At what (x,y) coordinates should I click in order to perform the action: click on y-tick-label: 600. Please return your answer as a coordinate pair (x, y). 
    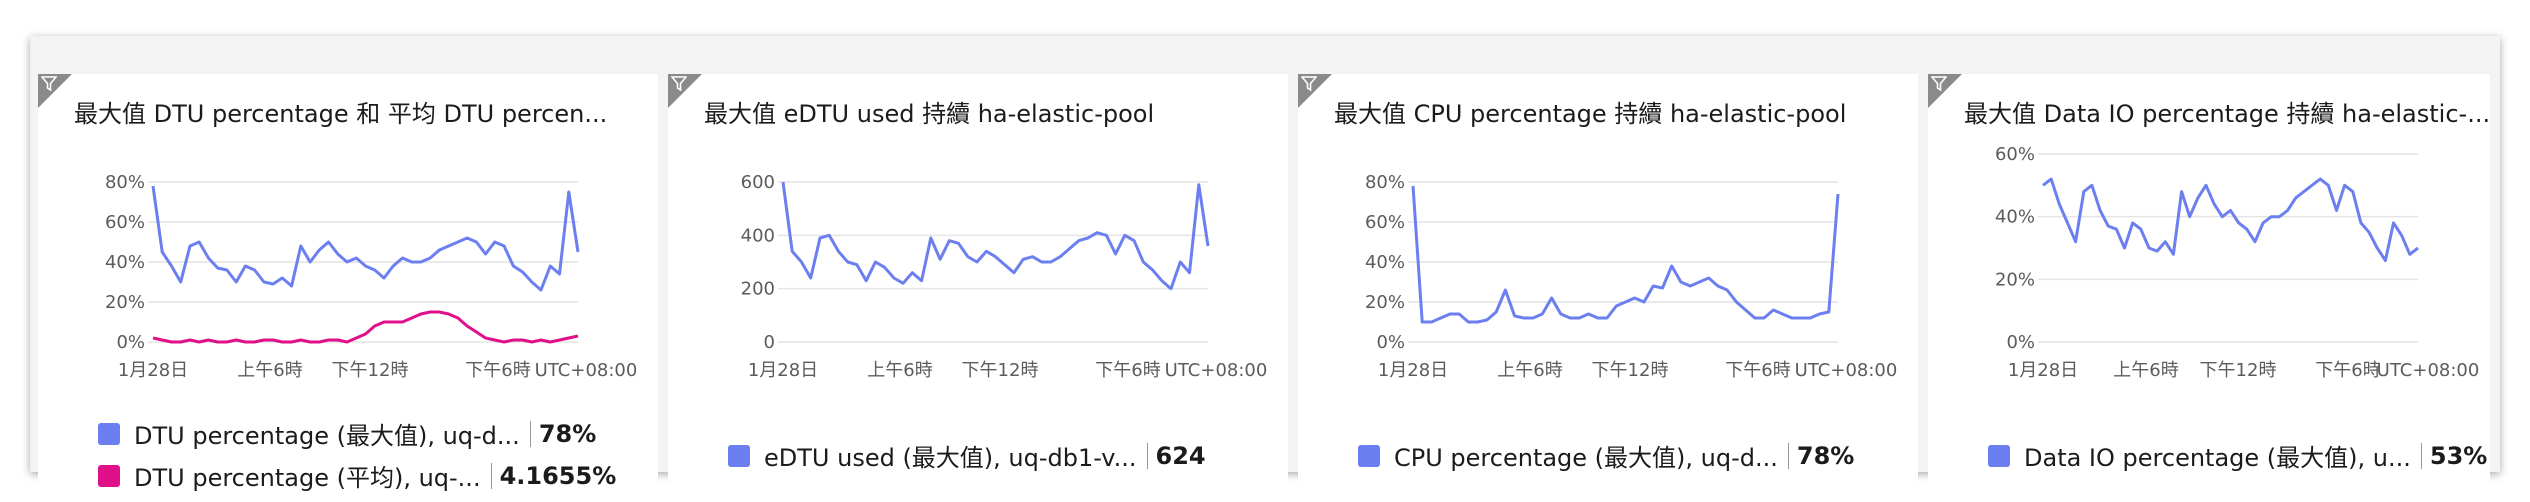
    Looking at the image, I should click on (758, 182).